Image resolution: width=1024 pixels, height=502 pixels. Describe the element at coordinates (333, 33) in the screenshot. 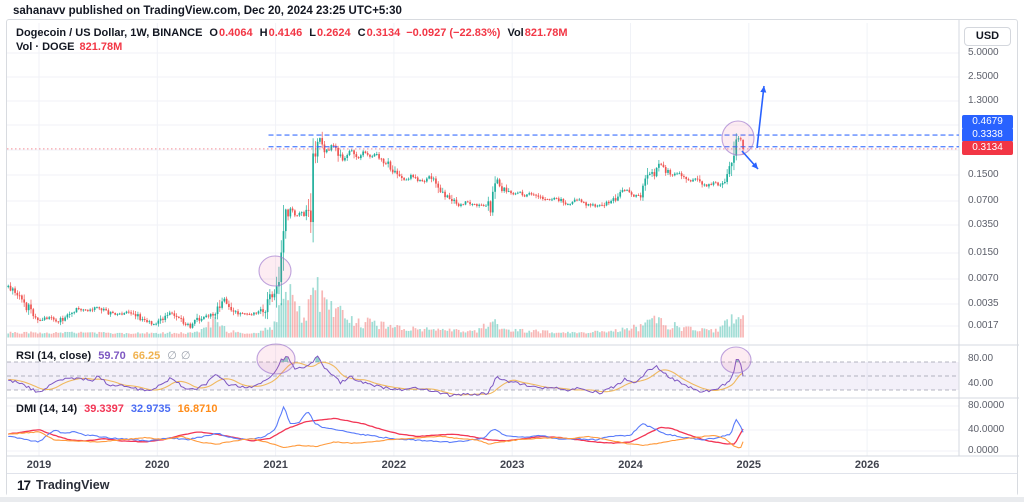

I see `low-value: 0.2624` at that location.